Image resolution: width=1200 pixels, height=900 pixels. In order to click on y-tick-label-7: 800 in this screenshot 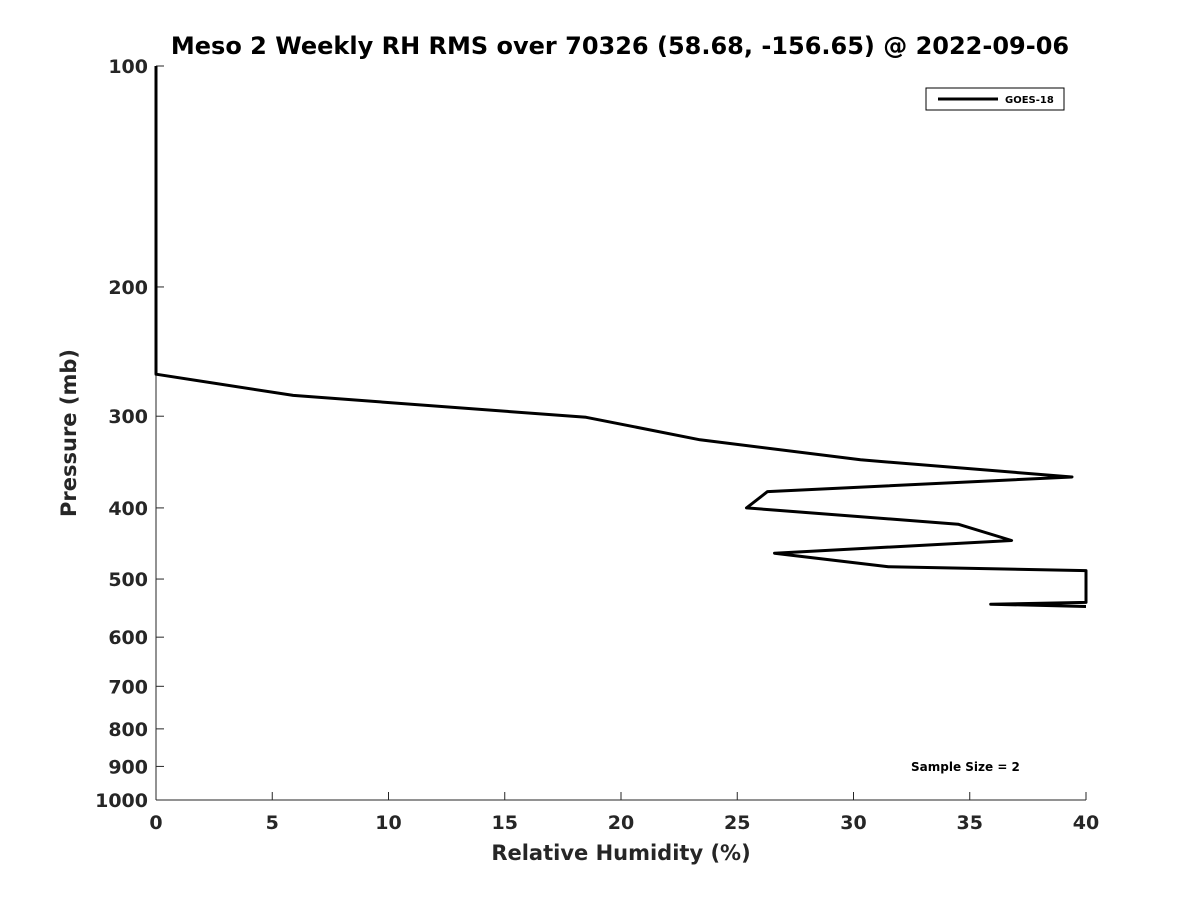, I will do `click(128, 730)`.